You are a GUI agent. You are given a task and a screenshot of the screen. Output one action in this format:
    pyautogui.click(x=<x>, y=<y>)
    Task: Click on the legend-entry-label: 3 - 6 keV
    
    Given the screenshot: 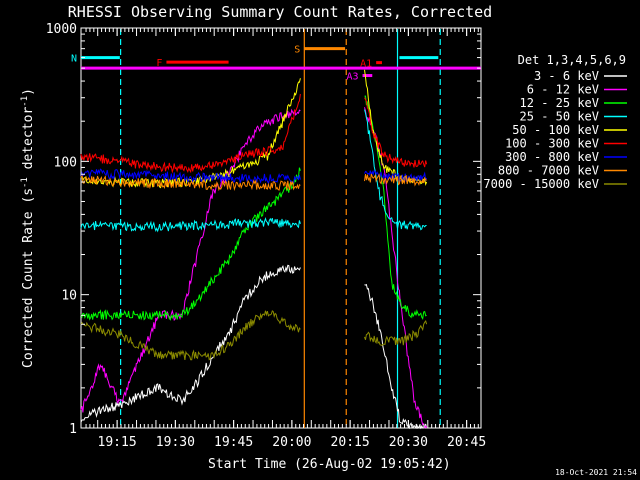 What is the action you would take?
    pyautogui.click(x=566, y=76)
    